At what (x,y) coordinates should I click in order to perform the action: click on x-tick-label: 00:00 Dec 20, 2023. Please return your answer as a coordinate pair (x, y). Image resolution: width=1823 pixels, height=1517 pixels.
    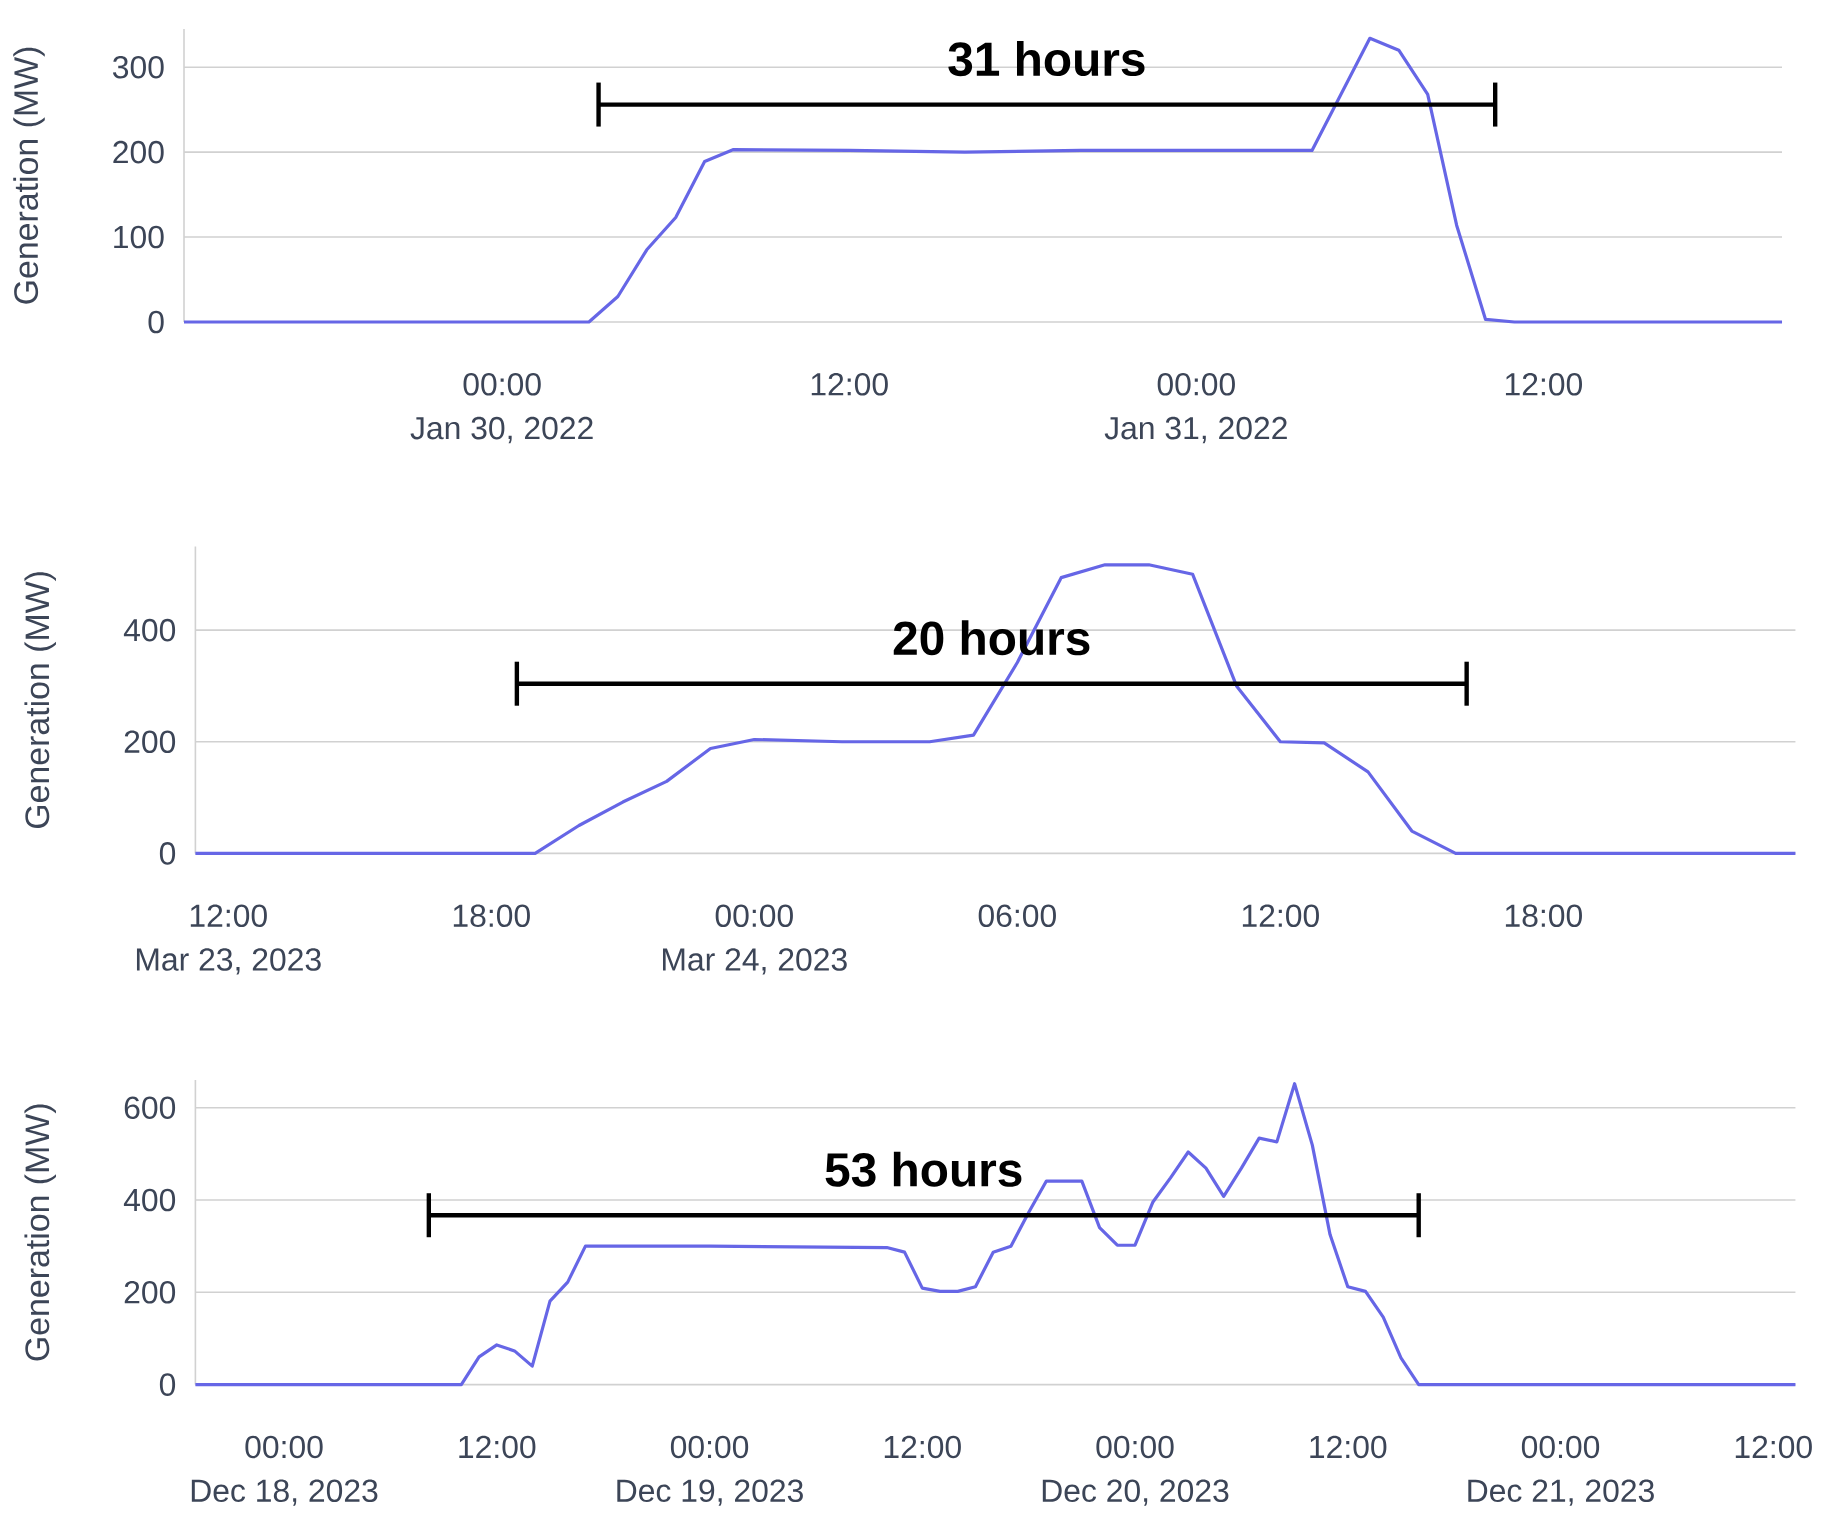
    Looking at the image, I should click on (1135, 1470).